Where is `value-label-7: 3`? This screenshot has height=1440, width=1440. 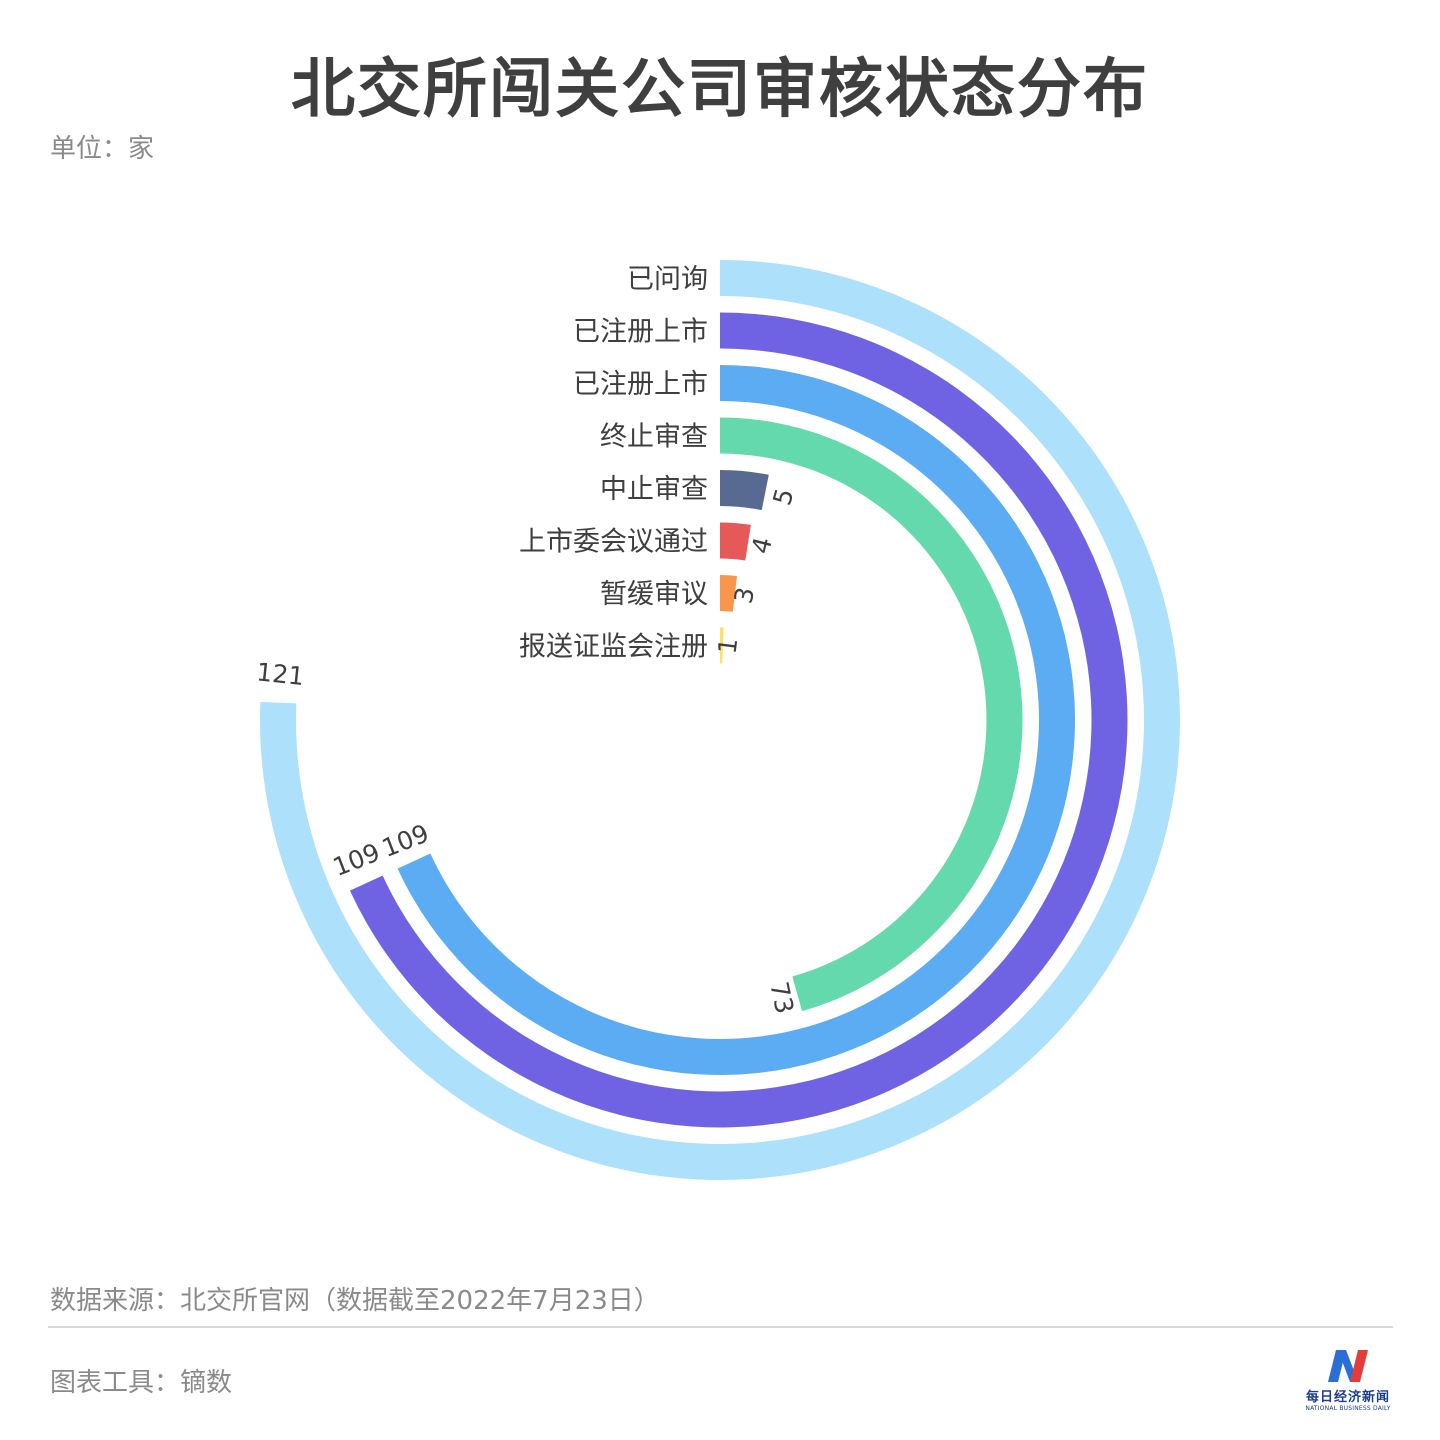
value-label-7: 3 is located at coordinates (745, 595).